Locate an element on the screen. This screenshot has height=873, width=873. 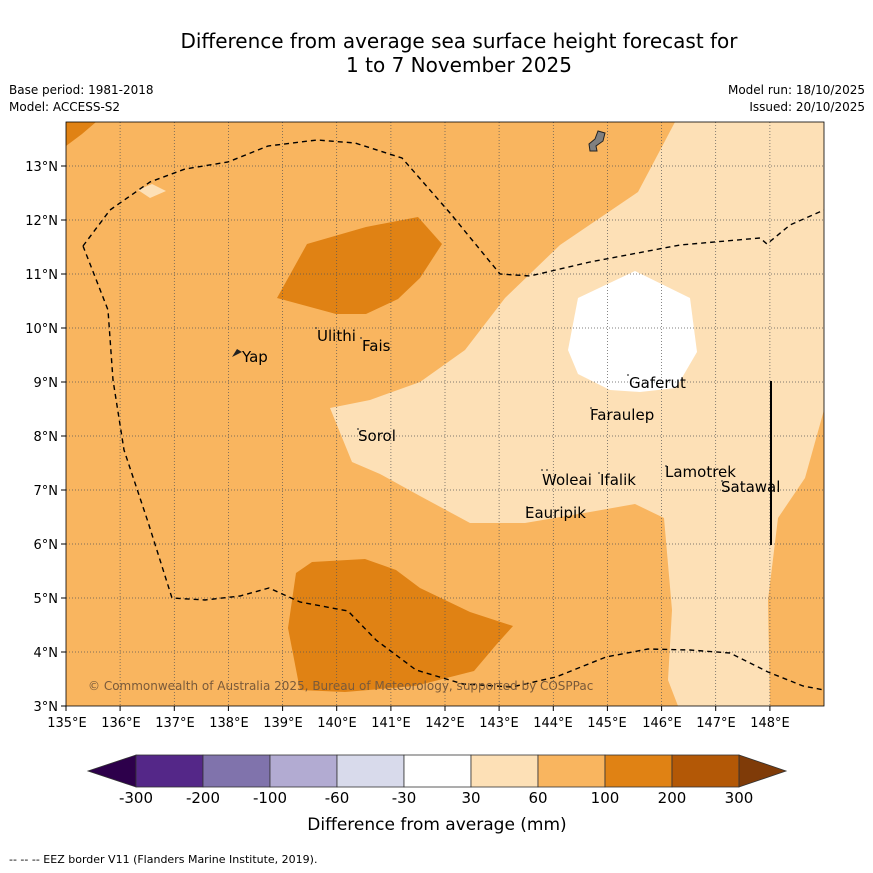
lon-tick-label: 136°E is located at coordinates (121, 723).